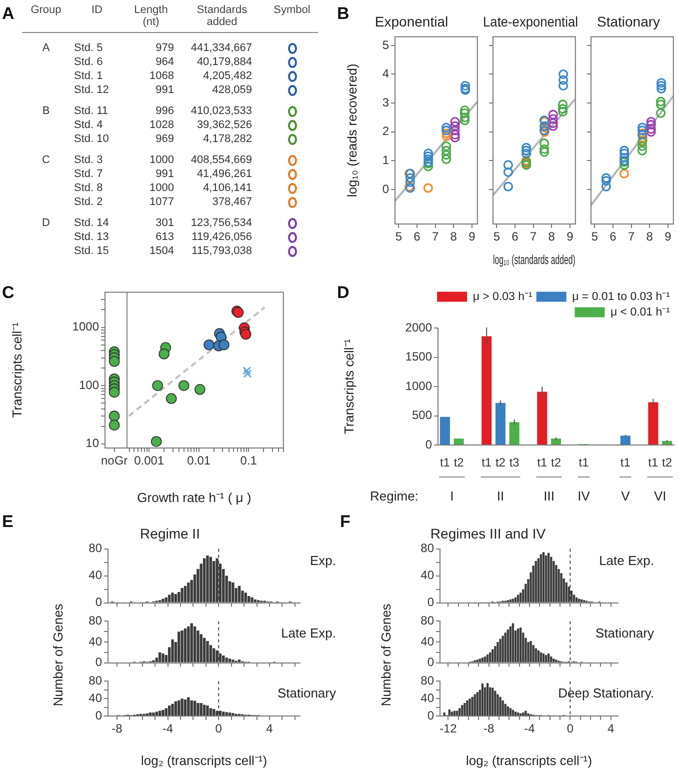  What do you see at coordinates (394, 496) in the screenshot?
I see `x-axis-title: Regime:` at bounding box center [394, 496].